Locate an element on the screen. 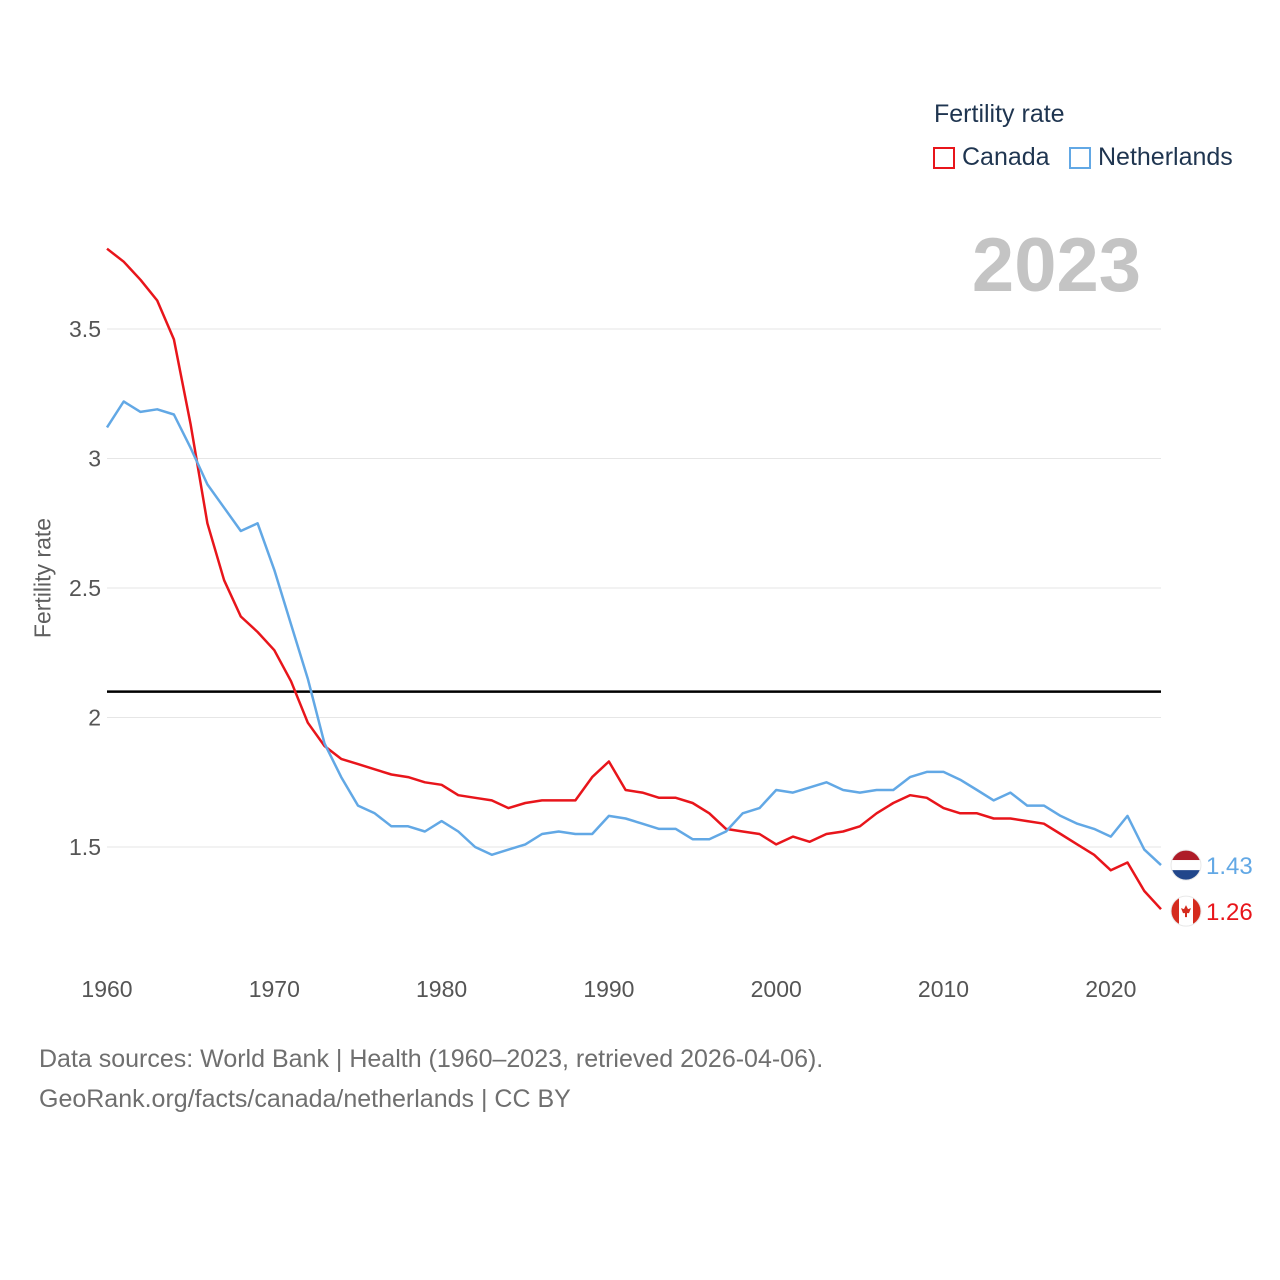 Image resolution: width=1280 pixels, height=1280 pixels. x-tick-label: 2000 is located at coordinates (776, 989).